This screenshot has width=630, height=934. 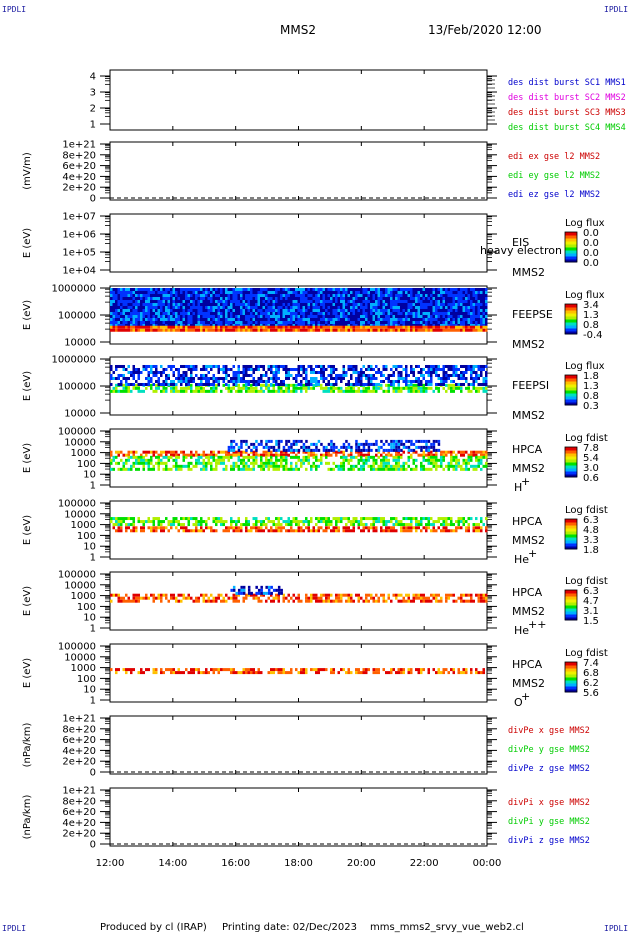 What do you see at coordinates (585, 295) in the screenshot?
I see `colorbar-title: Log flux` at bounding box center [585, 295].